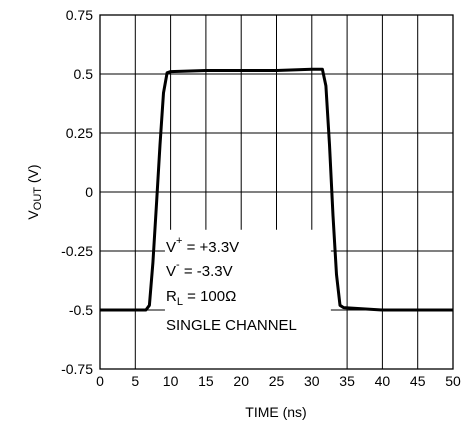 This screenshot has height=428, width=468. What do you see at coordinates (210, 247) in the screenshot?
I see `annotation-vplus-value: = +3.3V` at bounding box center [210, 247].